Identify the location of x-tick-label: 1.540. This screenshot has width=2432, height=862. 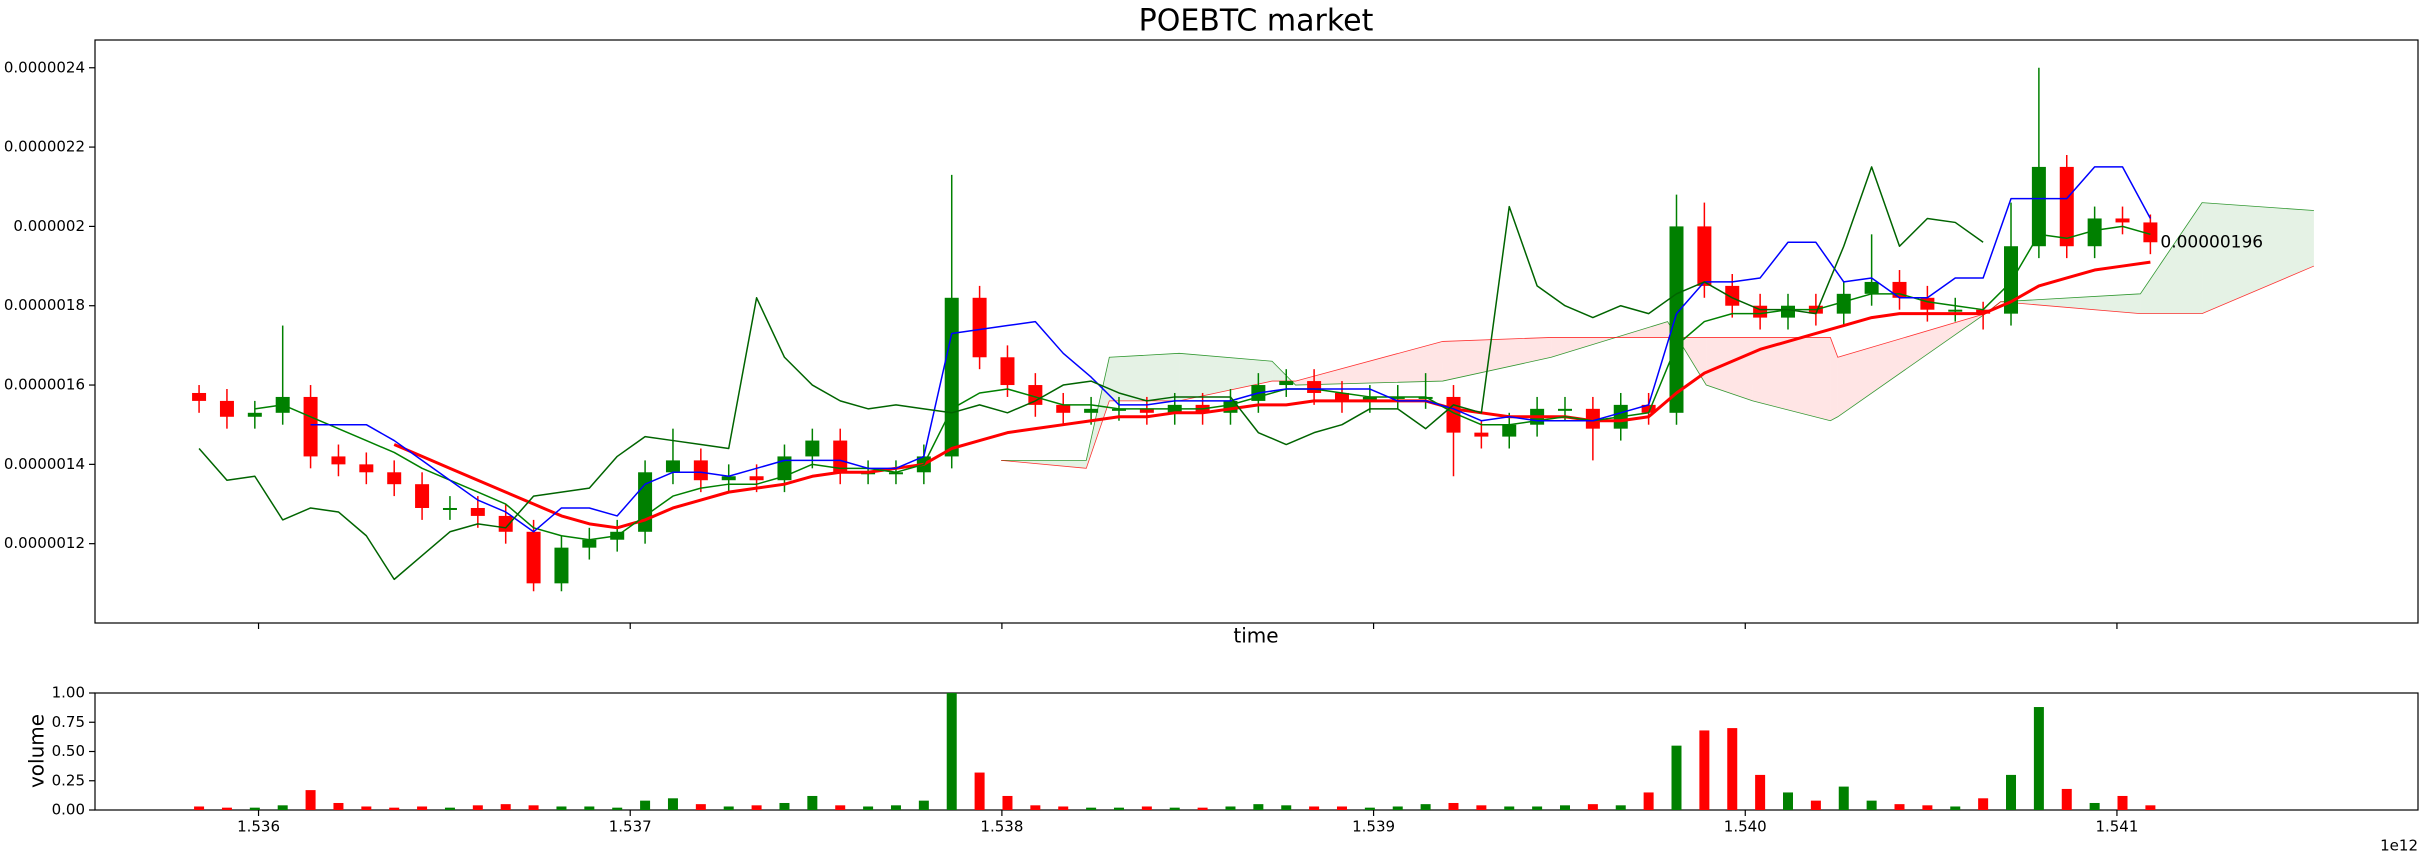
(1745, 827).